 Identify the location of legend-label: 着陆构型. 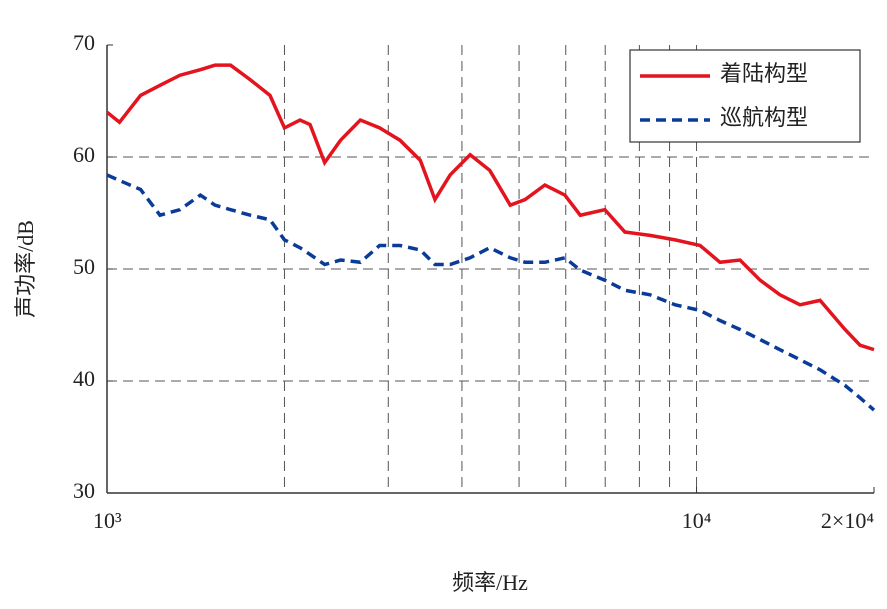
(764, 73).